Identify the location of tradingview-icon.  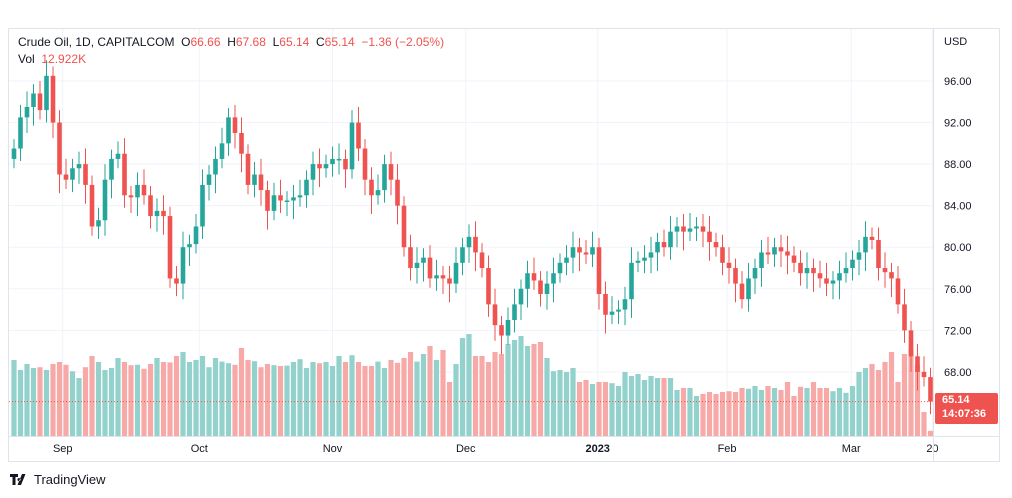
(18, 479).